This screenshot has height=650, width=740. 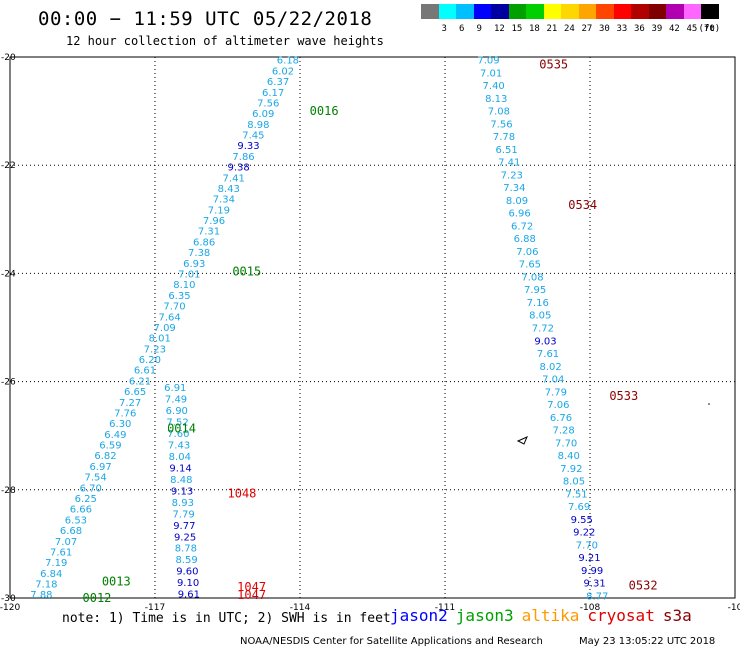 I want to click on legend-label: 24, so click(x=569, y=29).